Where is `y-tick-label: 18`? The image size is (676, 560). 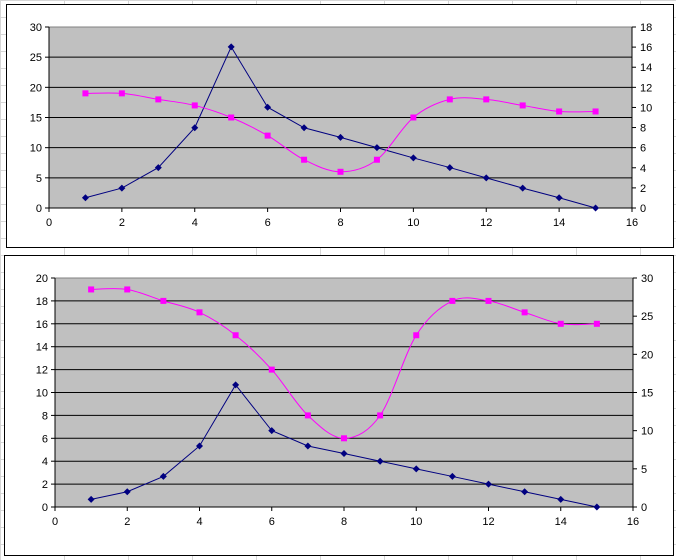
y-tick-label: 18 is located at coordinates (42, 302).